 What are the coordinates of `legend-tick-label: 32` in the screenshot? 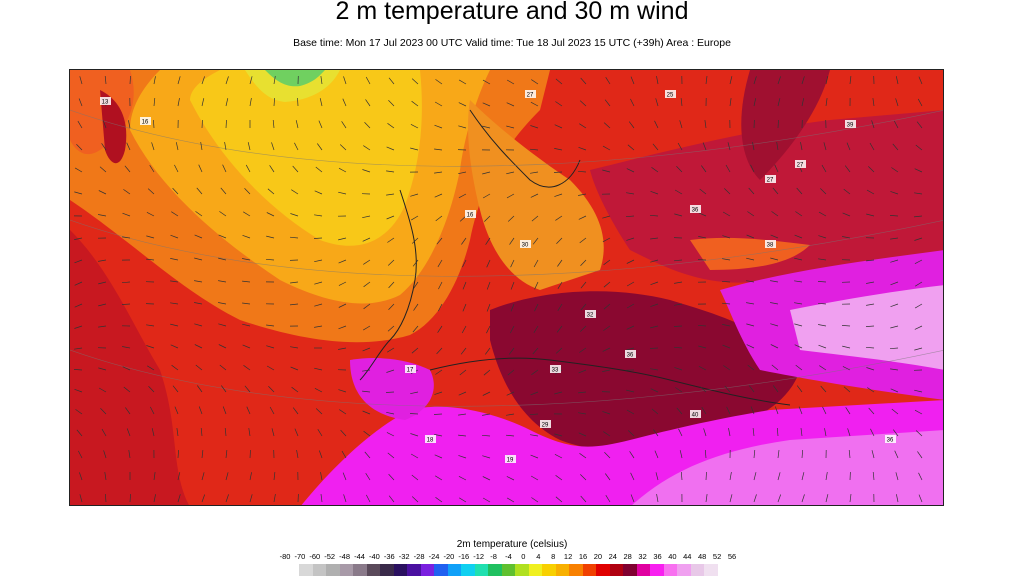 It's located at (642, 556).